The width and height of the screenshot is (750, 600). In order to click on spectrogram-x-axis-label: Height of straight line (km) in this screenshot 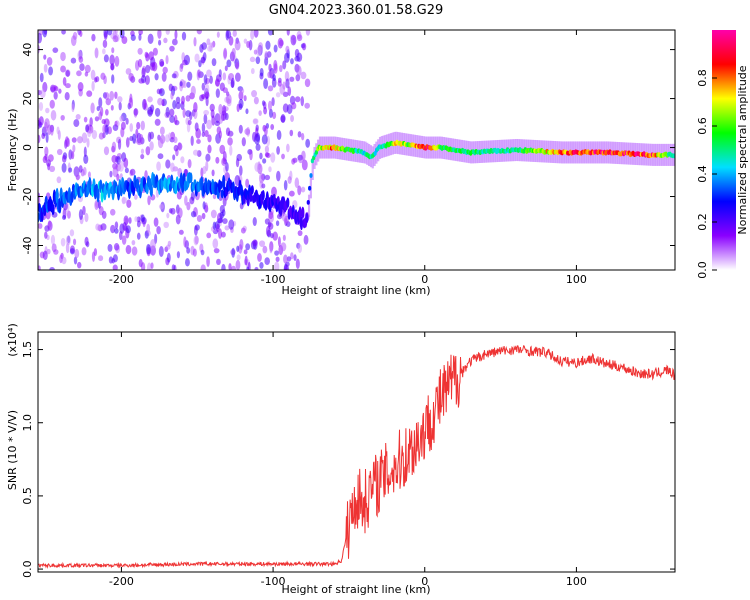, I will do `click(355, 290)`.